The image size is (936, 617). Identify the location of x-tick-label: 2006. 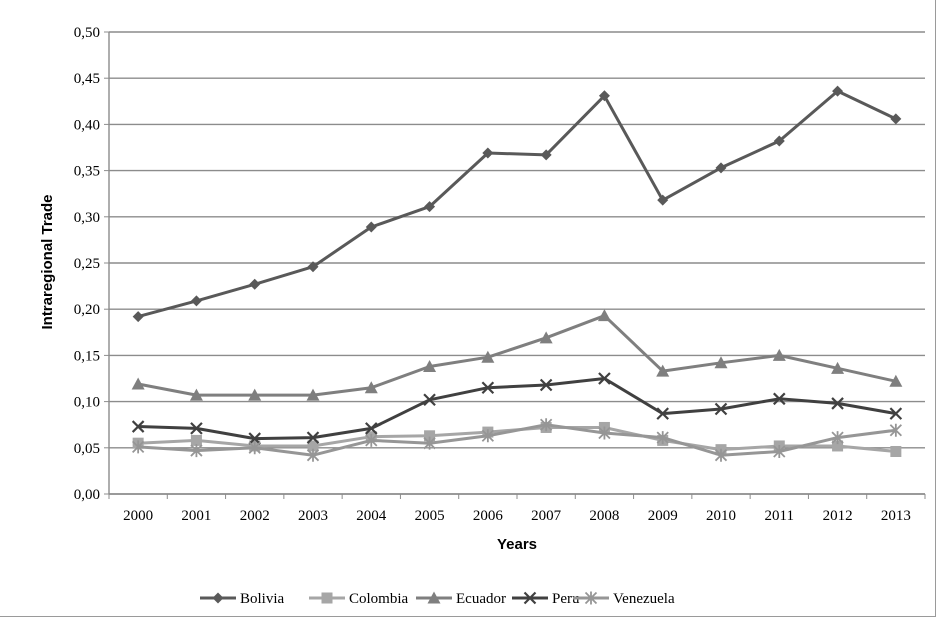
(488, 516).